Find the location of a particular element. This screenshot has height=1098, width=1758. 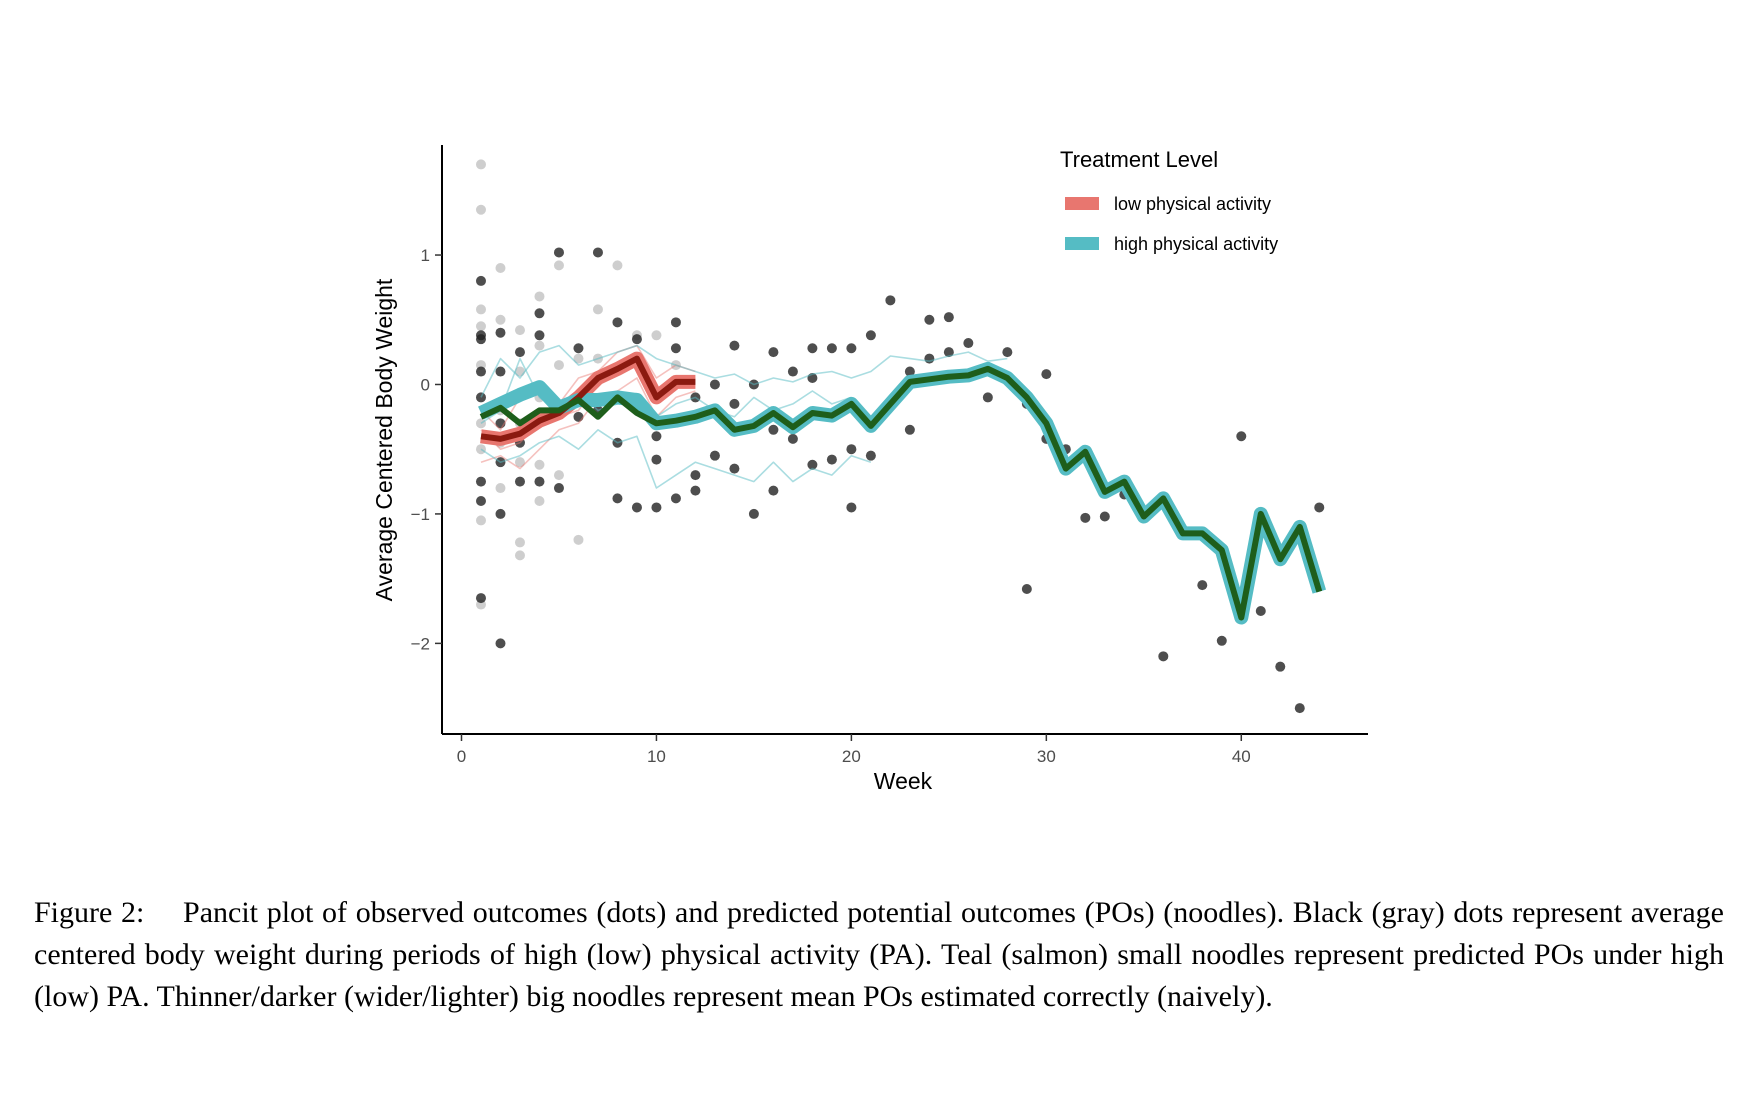

legend-label-low-pa: low physical activity is located at coordinates (1192, 204).